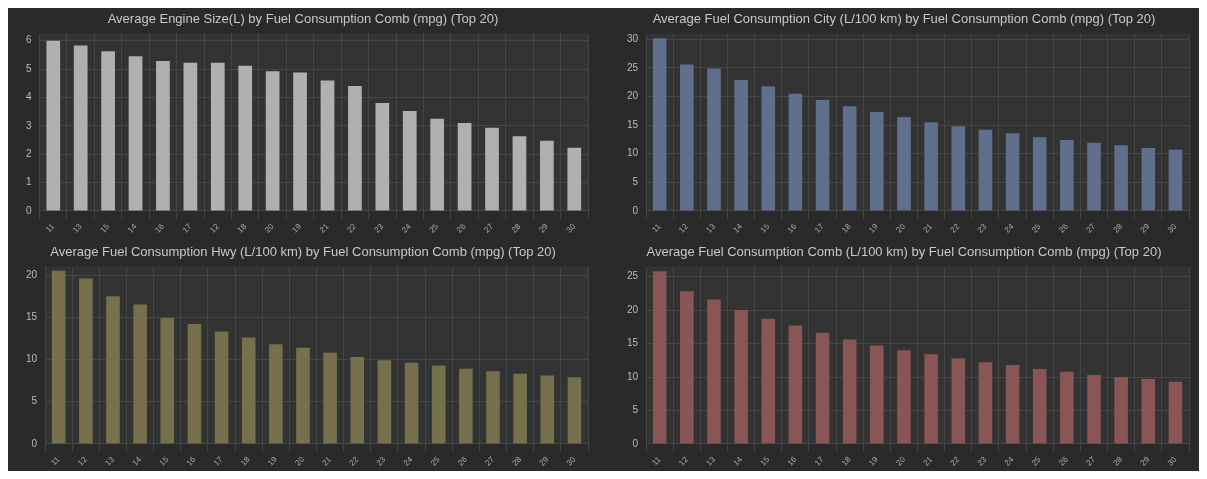  I want to click on y-tick-label: 10, so click(32, 359).